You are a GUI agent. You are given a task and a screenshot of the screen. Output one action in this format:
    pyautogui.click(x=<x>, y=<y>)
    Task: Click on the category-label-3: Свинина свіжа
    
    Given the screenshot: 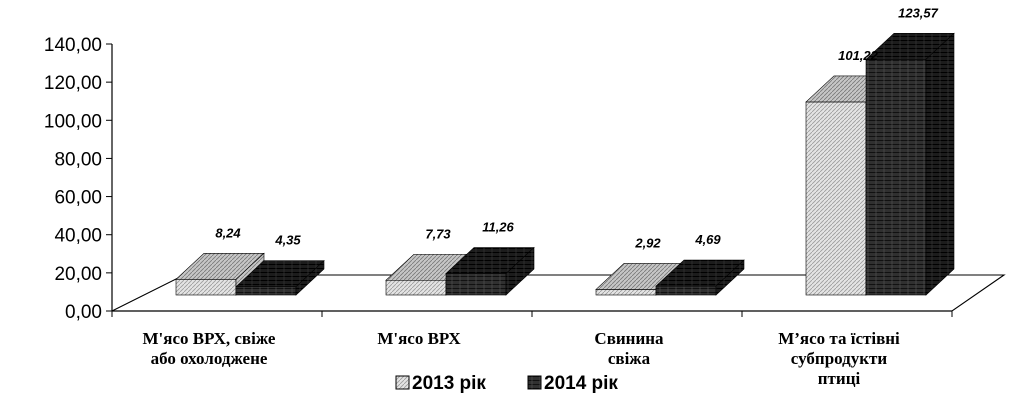 What is the action you would take?
    pyautogui.click(x=629, y=348)
    